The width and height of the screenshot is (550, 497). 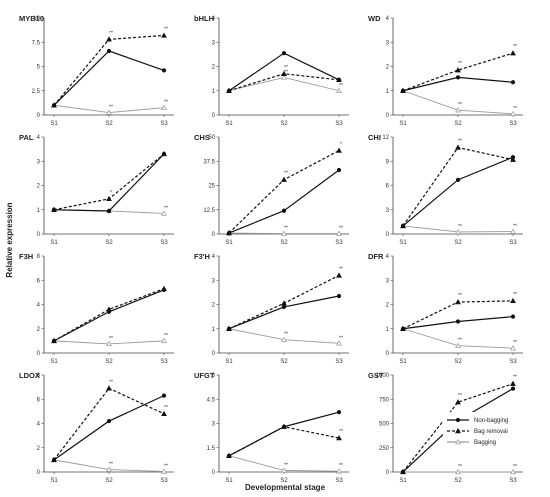 What do you see at coordinates (491, 421) in the screenshot?
I see `legend-label: Non-bagging` at bounding box center [491, 421].